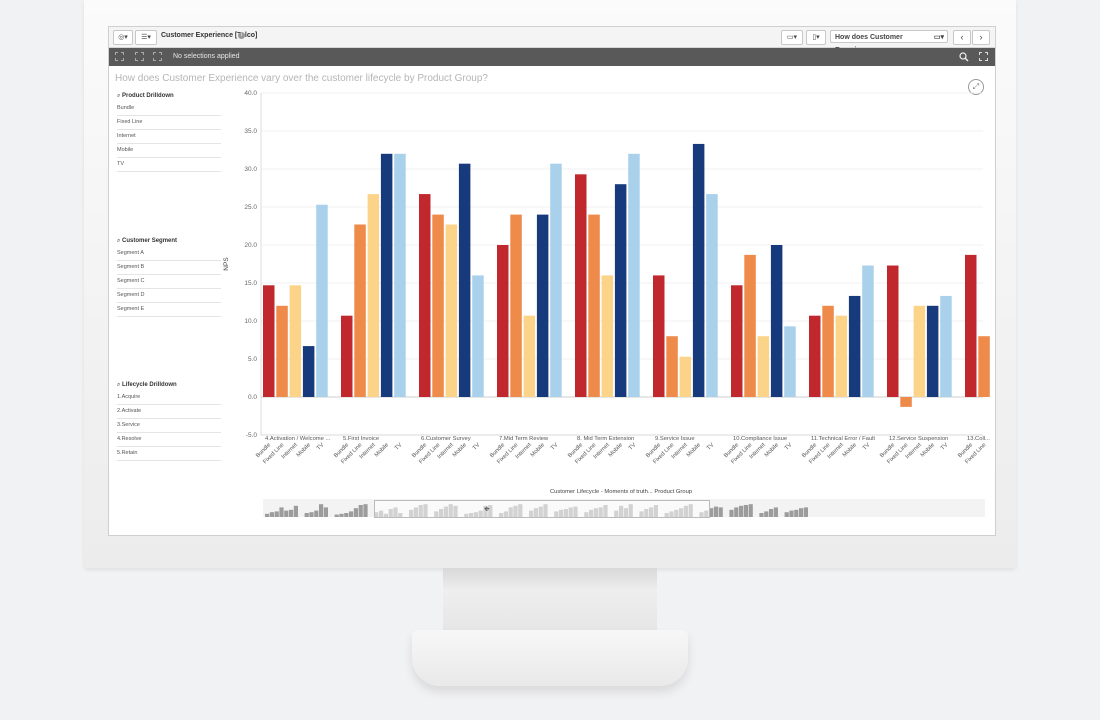 The image size is (1100, 720). I want to click on filter-item: 5.Retain, so click(169, 454).